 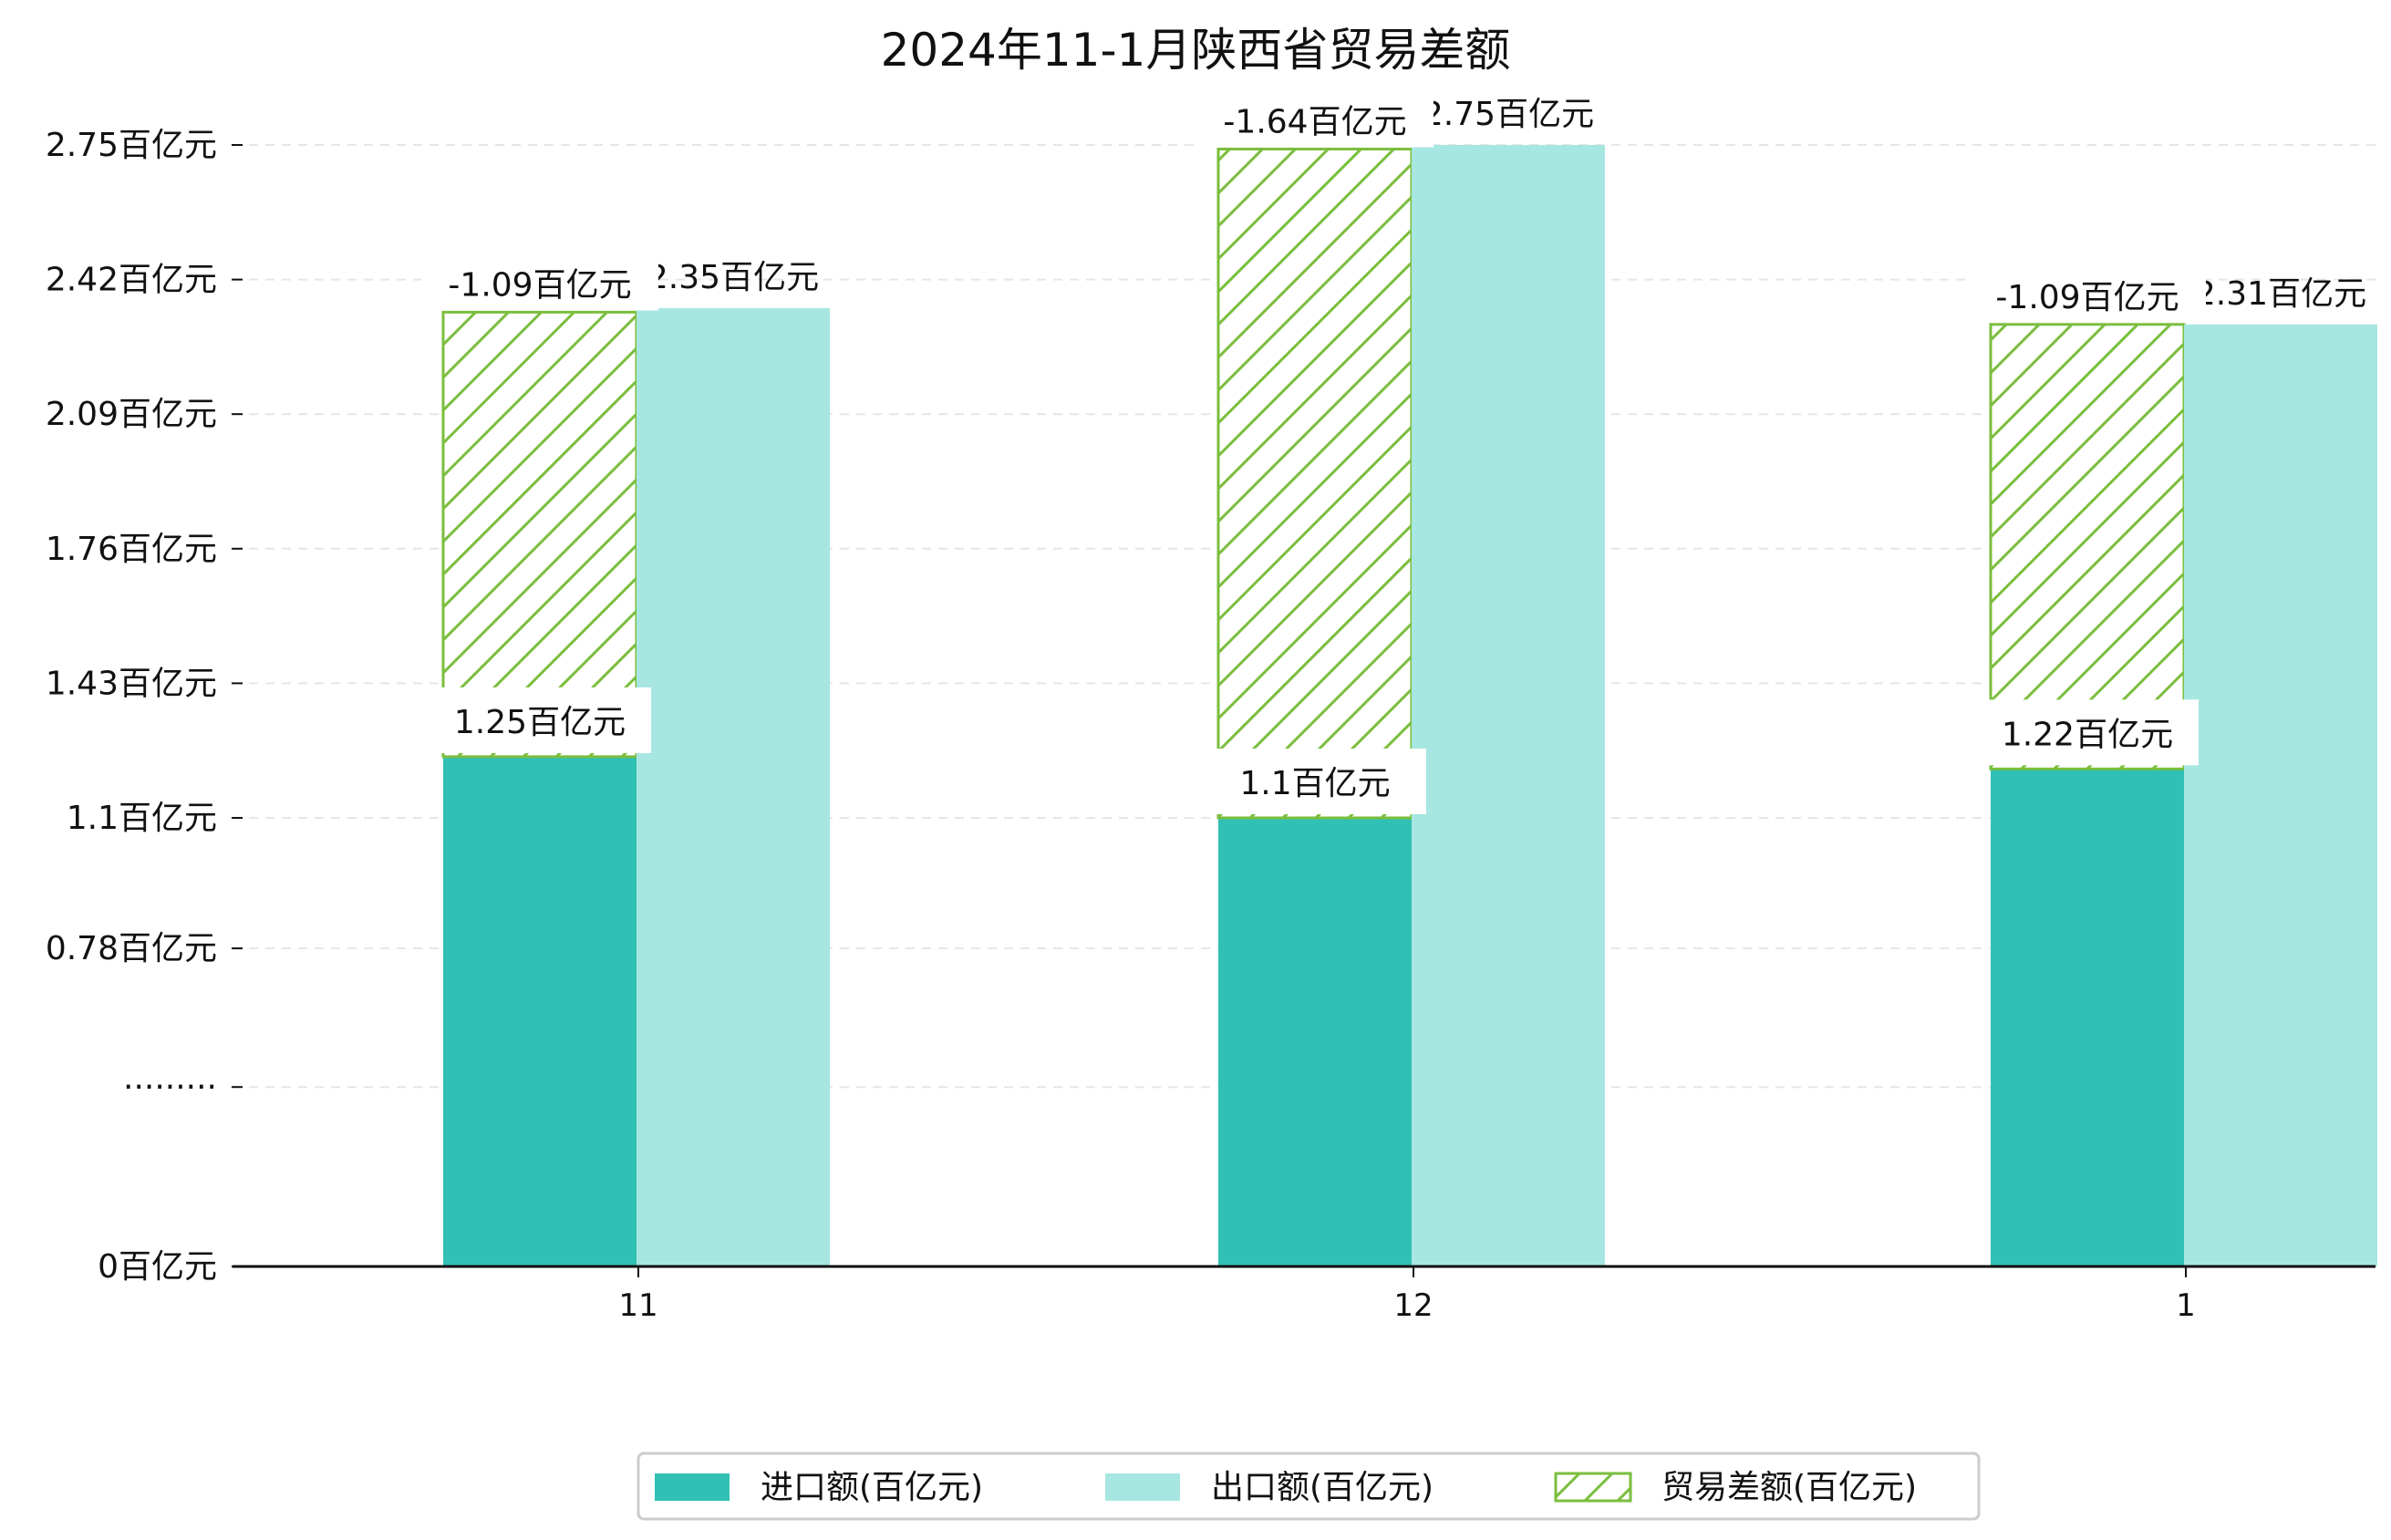 What do you see at coordinates (2186, 1305) in the screenshot?
I see `x-tick-label: 1` at bounding box center [2186, 1305].